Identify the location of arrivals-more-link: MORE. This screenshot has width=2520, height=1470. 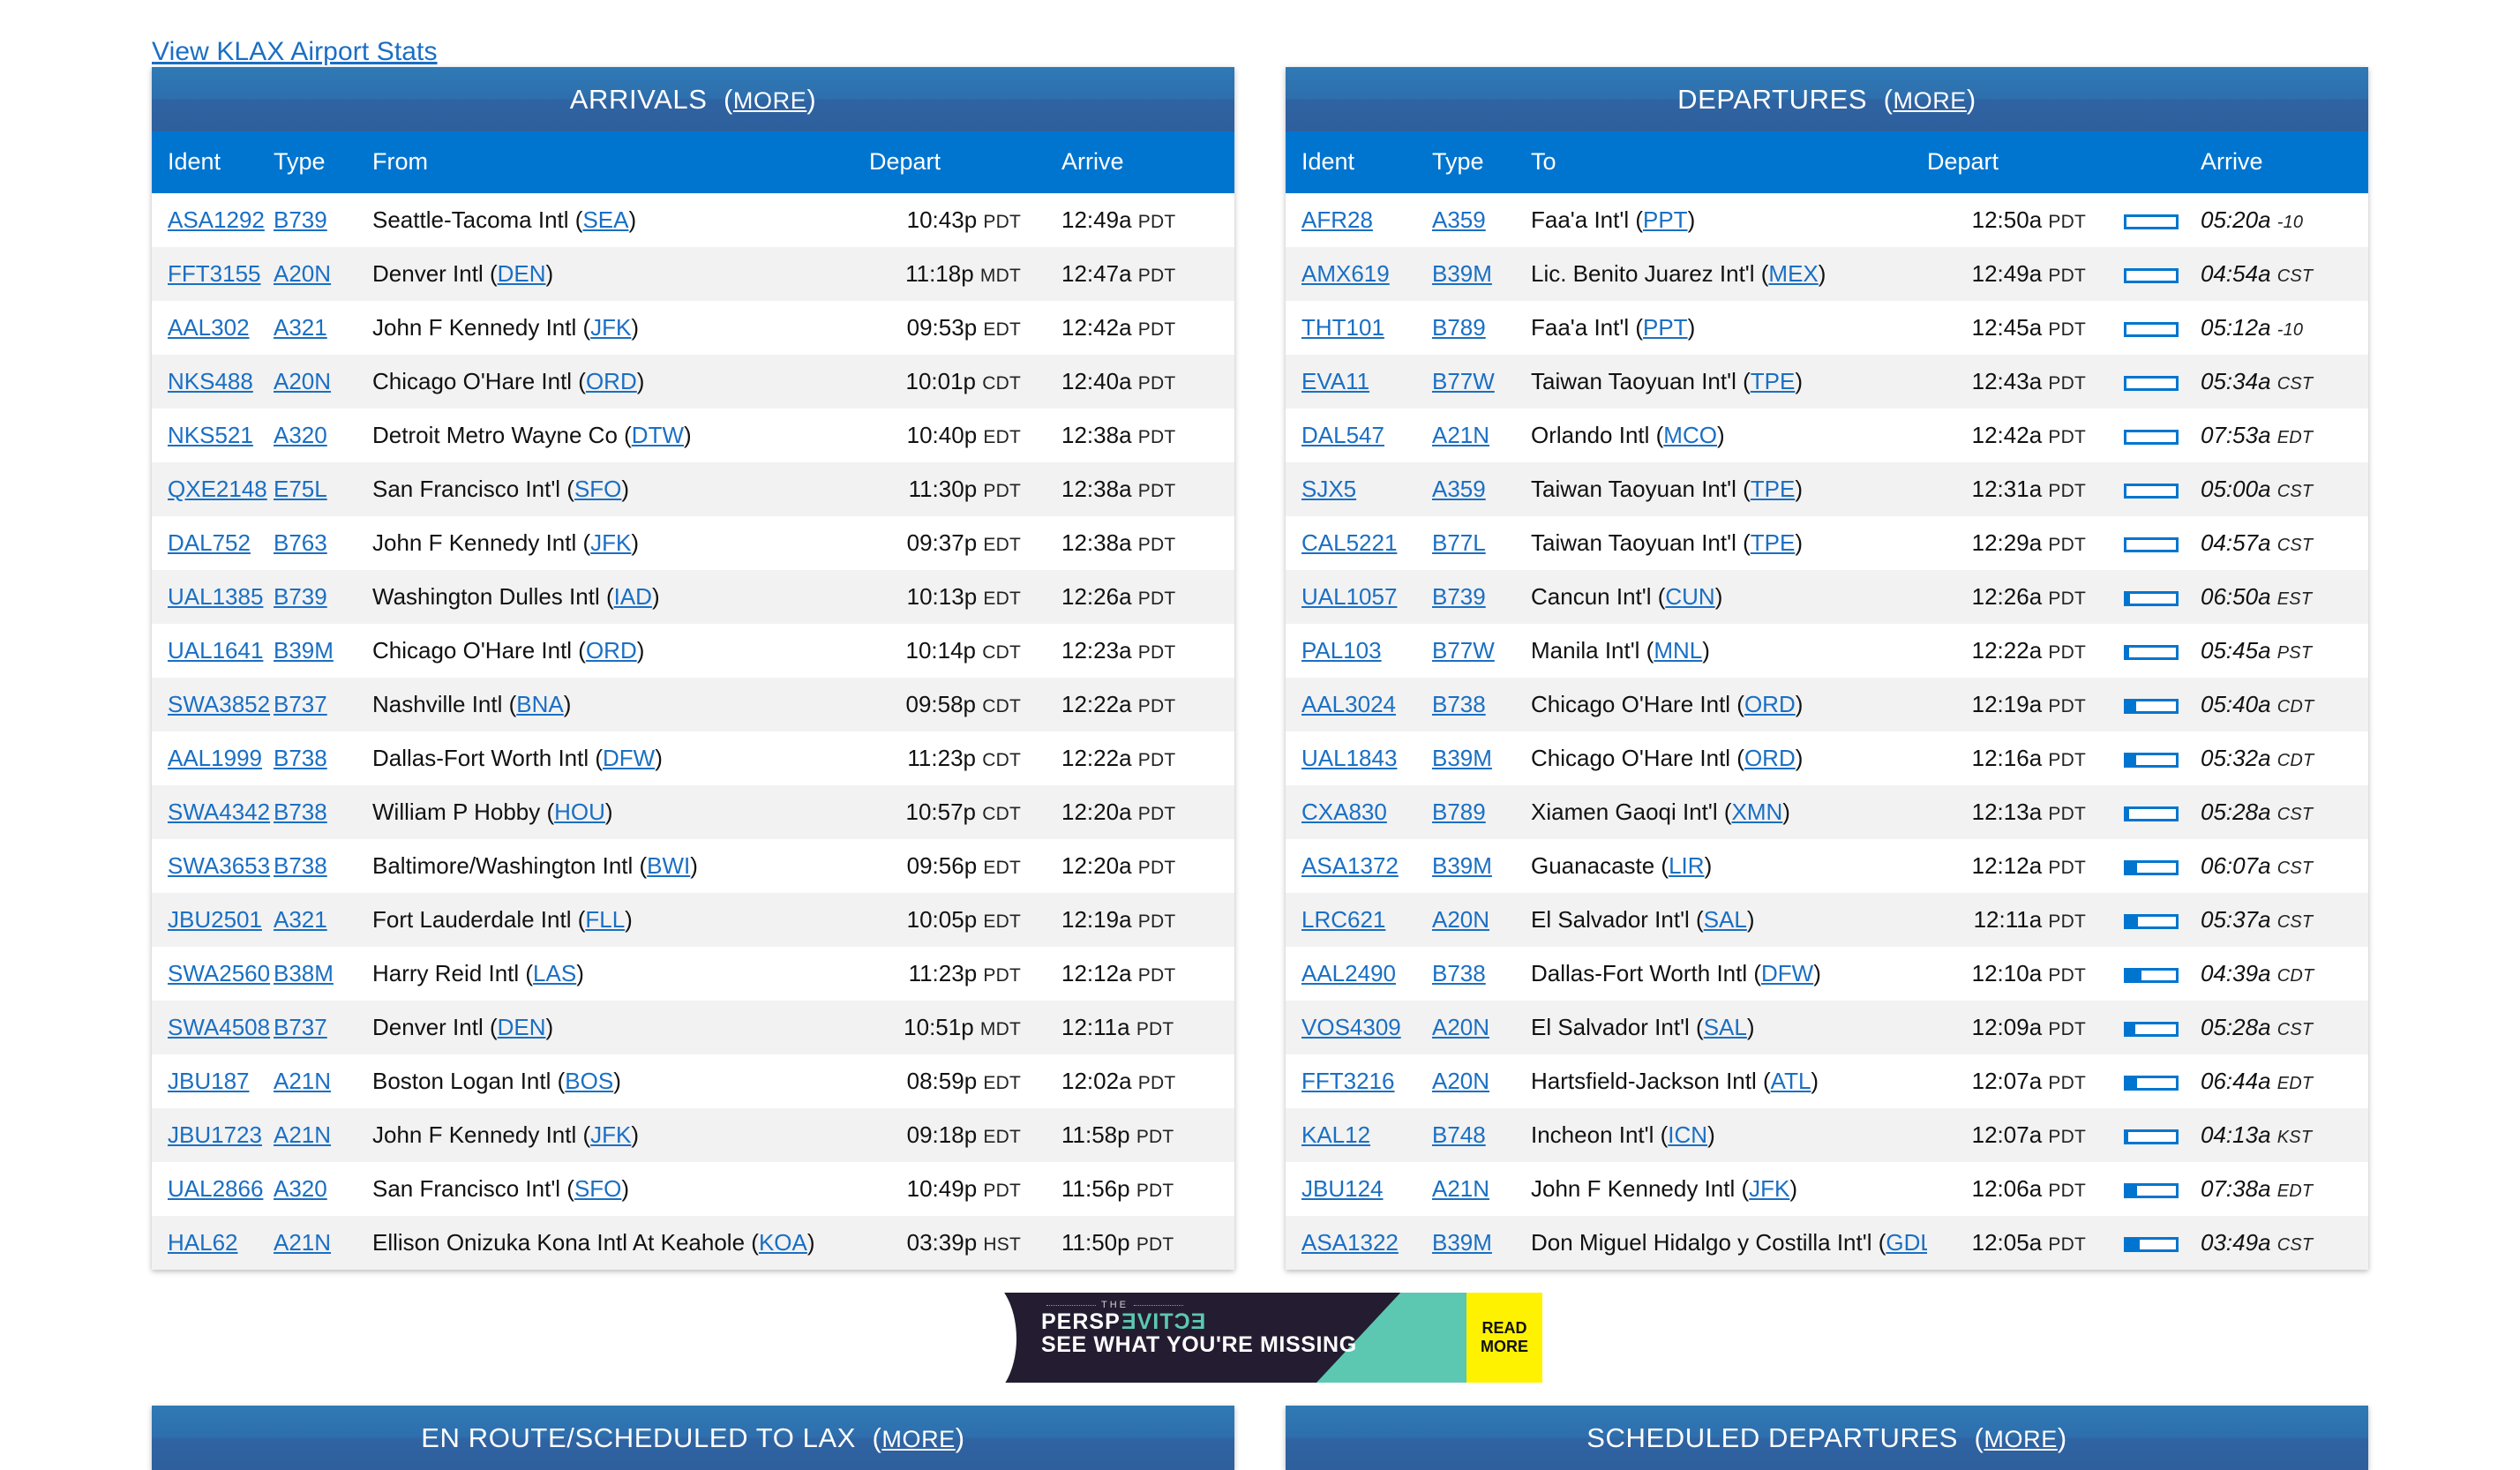
(769, 100).